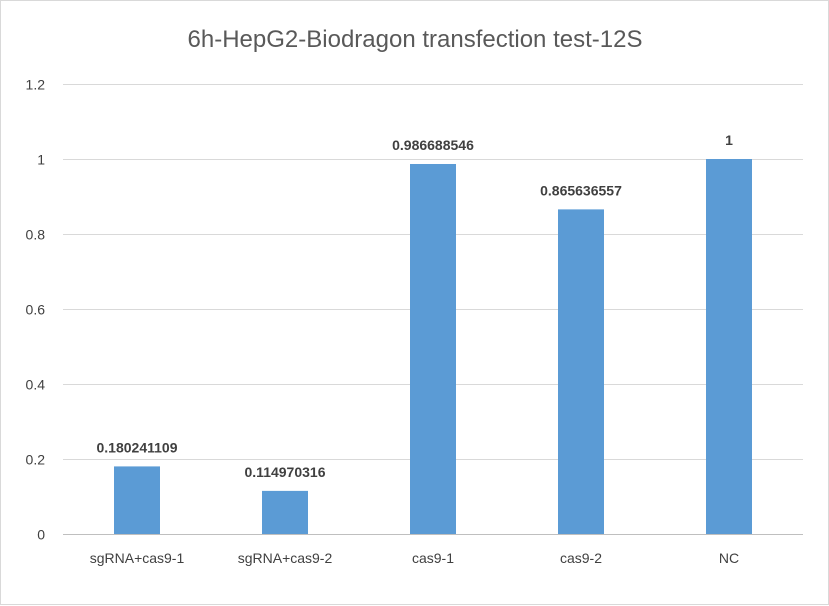  I want to click on data-label: 0.180241109, so click(137, 447).